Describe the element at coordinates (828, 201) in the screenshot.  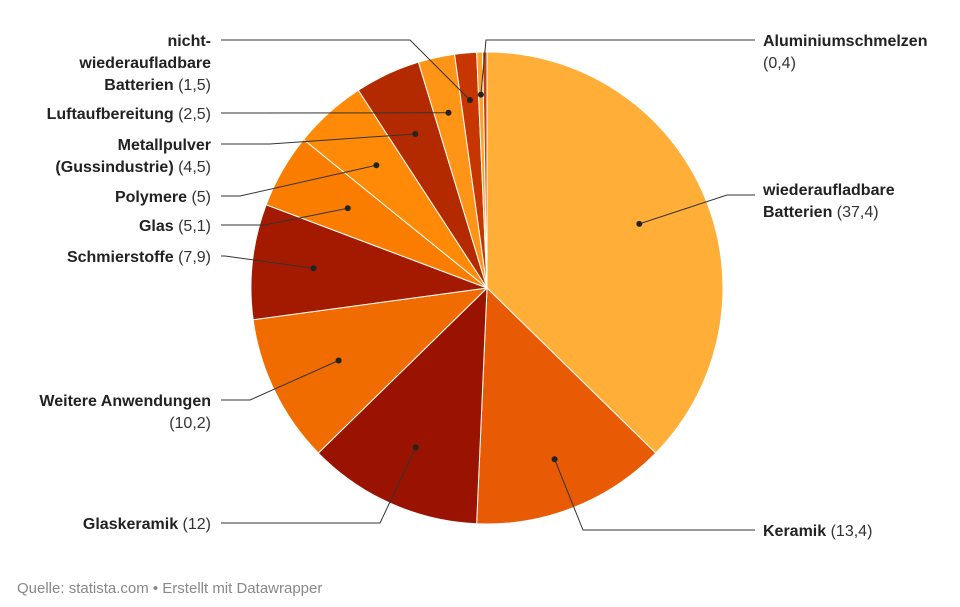
I see `slice-label: wiederaufladbare Batterien (37,4)` at that location.